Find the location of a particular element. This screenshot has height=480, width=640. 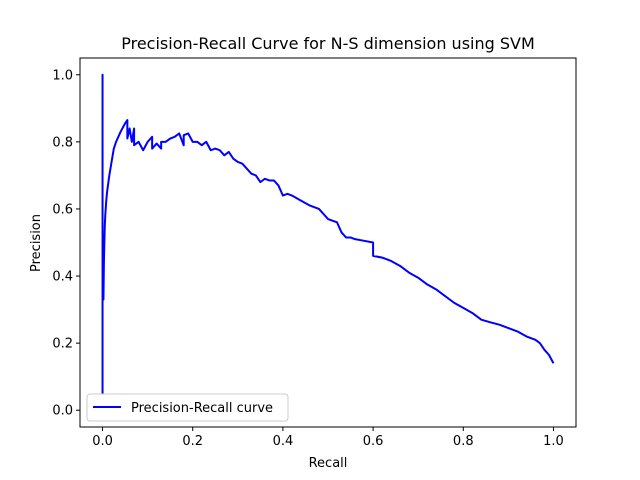

x-tick-label: 0.4 is located at coordinates (283, 441).